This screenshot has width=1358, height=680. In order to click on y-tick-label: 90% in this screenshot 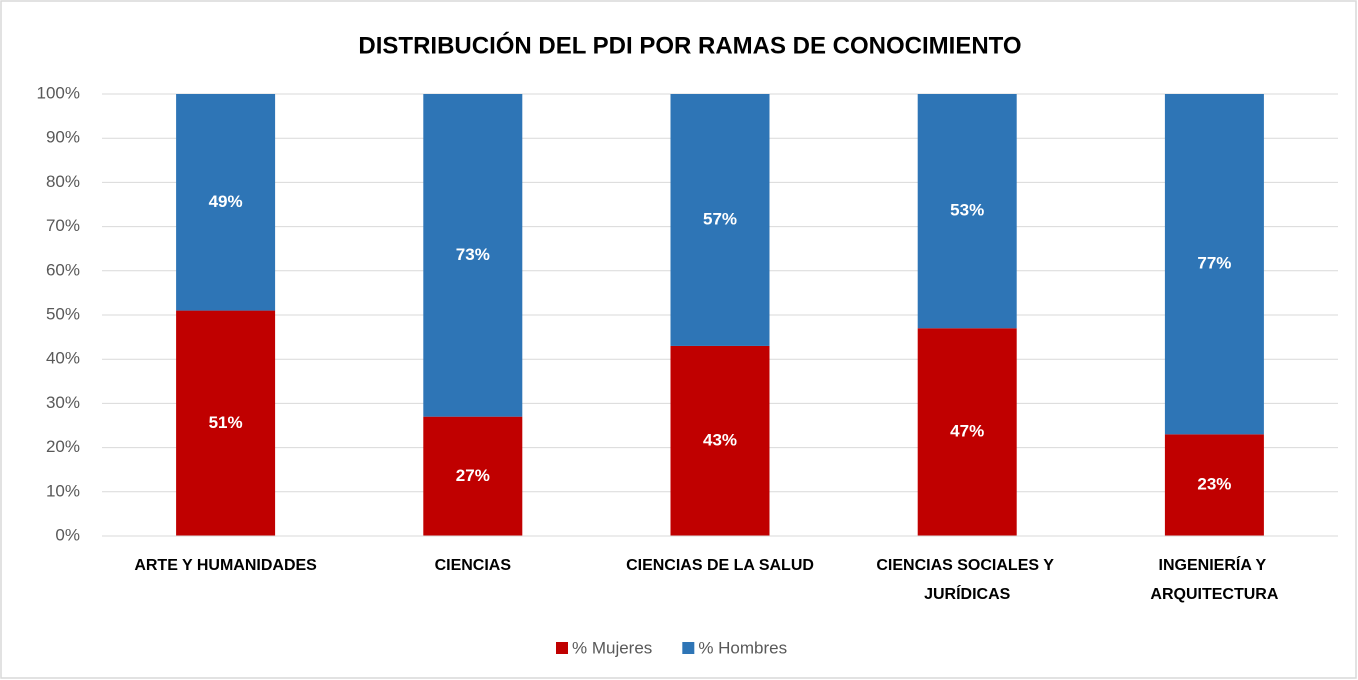, I will do `click(63, 137)`.